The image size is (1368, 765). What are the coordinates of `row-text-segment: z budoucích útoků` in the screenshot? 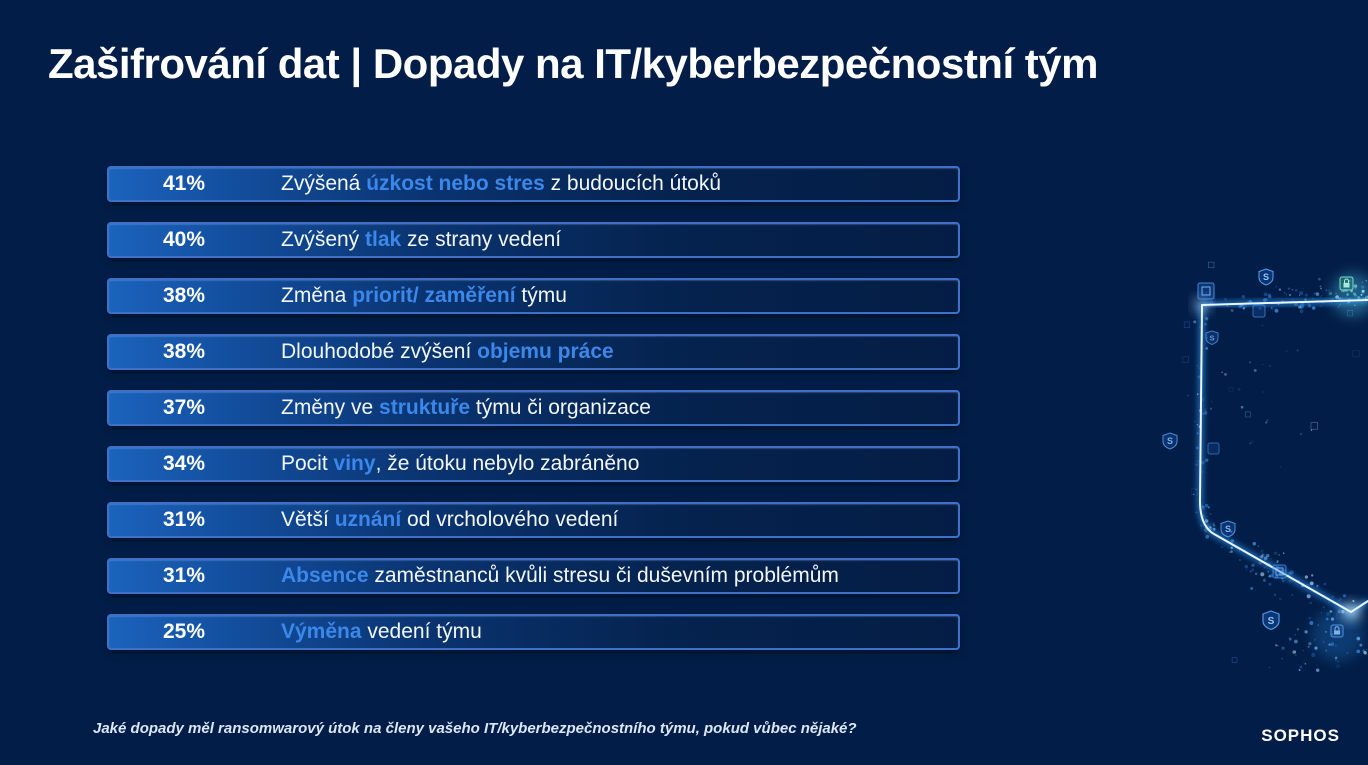 It's located at (633, 183).